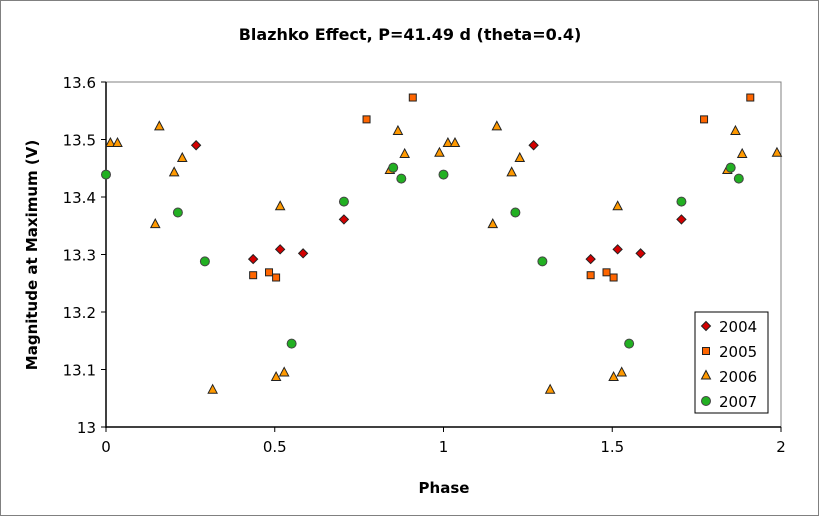 Image resolution: width=819 pixels, height=516 pixels. What do you see at coordinates (79, 141) in the screenshot?
I see `y-tick-label: 13.5` at bounding box center [79, 141].